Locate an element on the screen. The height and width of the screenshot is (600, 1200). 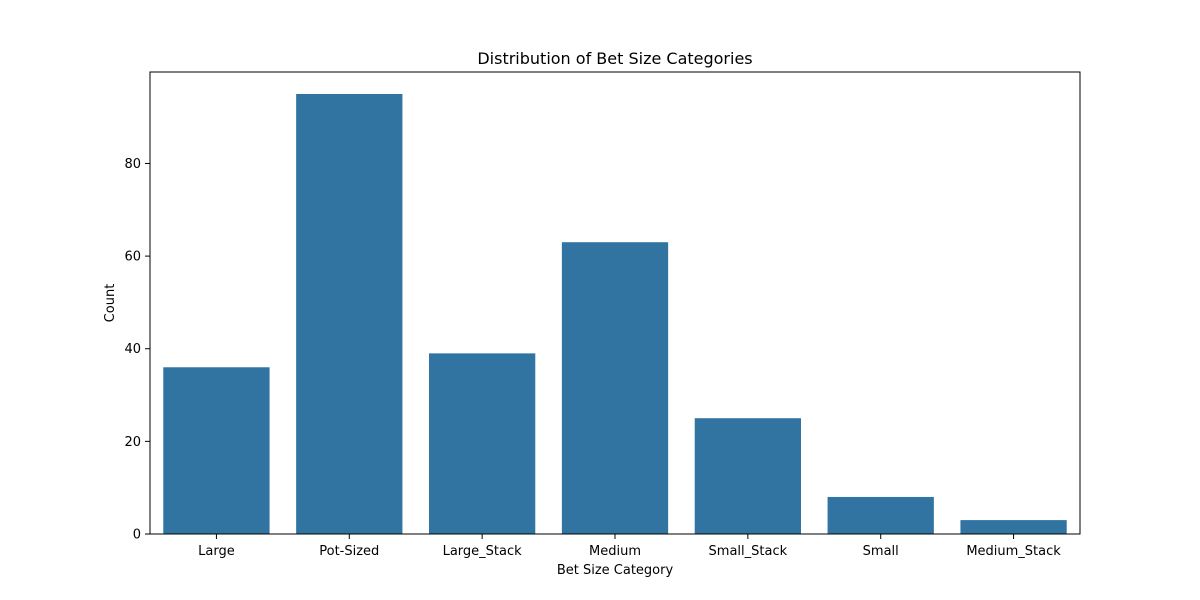
bar-small-stack is located at coordinates (747, 476).